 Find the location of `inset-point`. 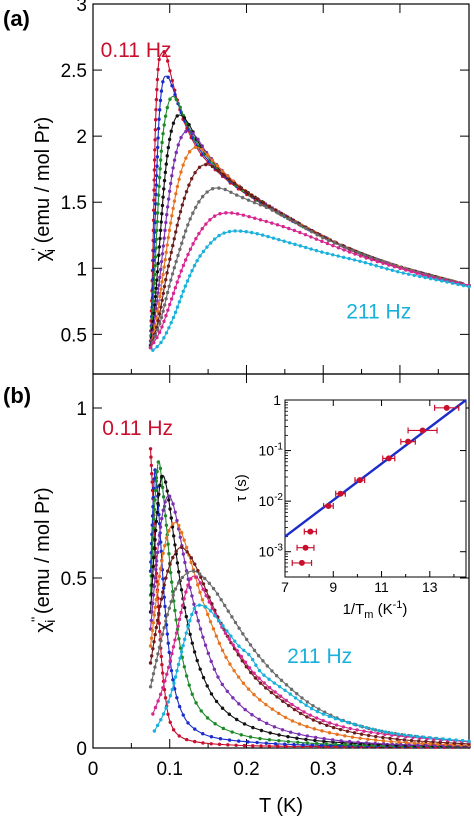

inset-point is located at coordinates (422, 430).